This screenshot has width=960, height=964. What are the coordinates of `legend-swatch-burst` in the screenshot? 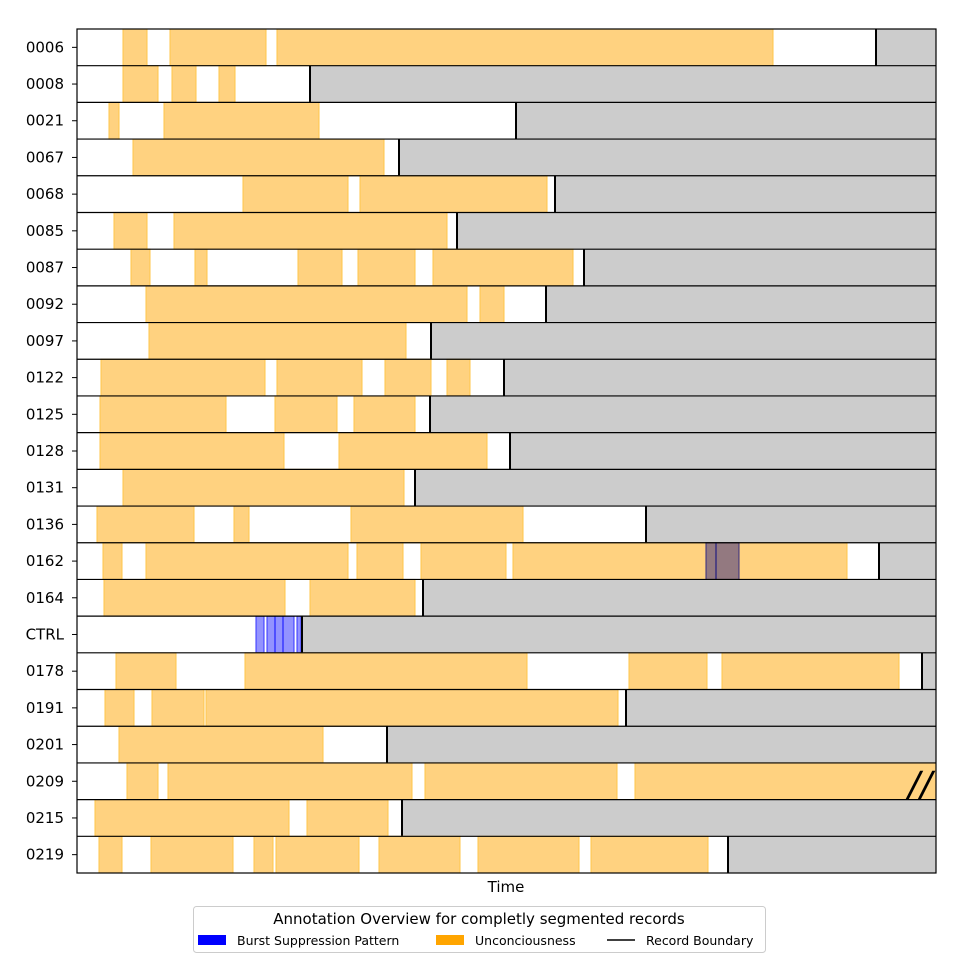 It's located at (212, 940).